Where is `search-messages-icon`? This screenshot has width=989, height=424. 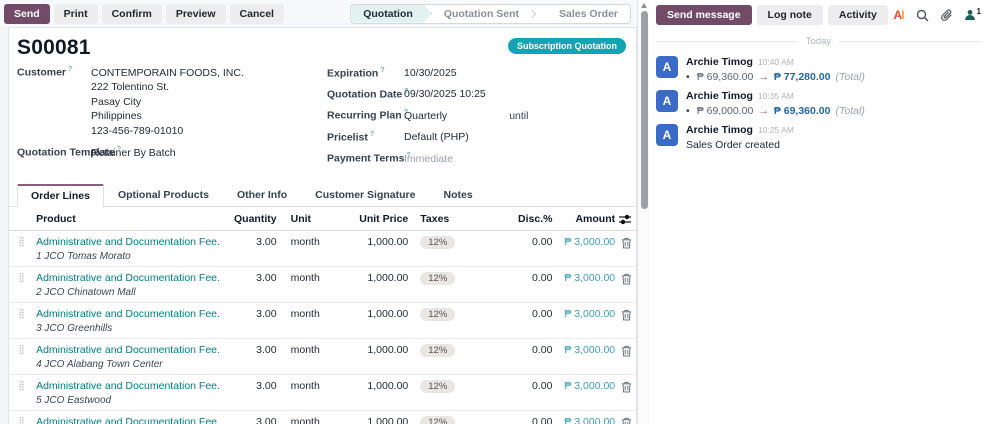 search-messages-icon is located at coordinates (922, 15).